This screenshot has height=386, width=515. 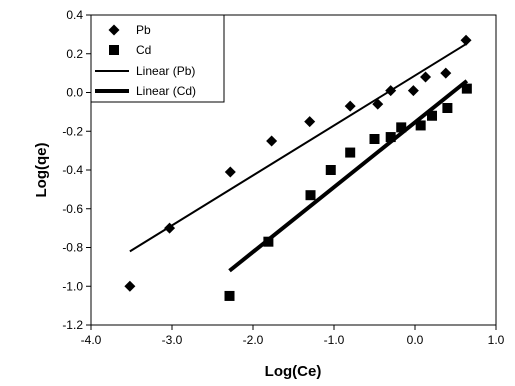 What do you see at coordinates (41, 170) in the screenshot?
I see `y-axis-label: Log(qe)` at bounding box center [41, 170].